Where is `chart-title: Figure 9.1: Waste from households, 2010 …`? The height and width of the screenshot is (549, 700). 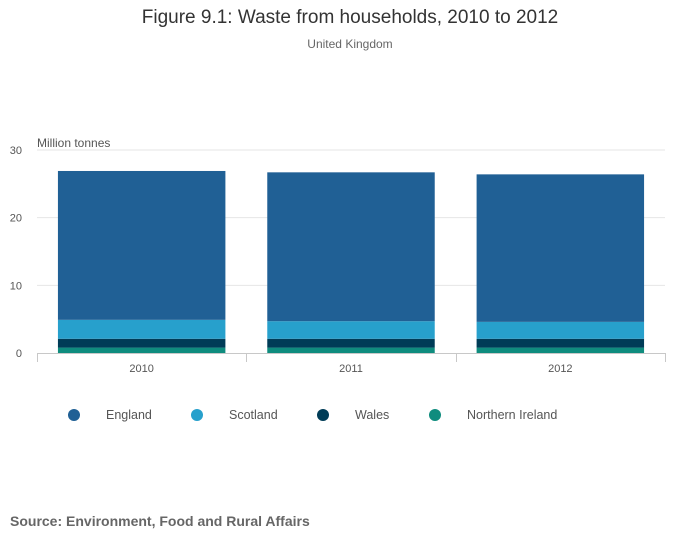
chart-title: Figure 9.1: Waste from households, 2010 … is located at coordinates (350, 17).